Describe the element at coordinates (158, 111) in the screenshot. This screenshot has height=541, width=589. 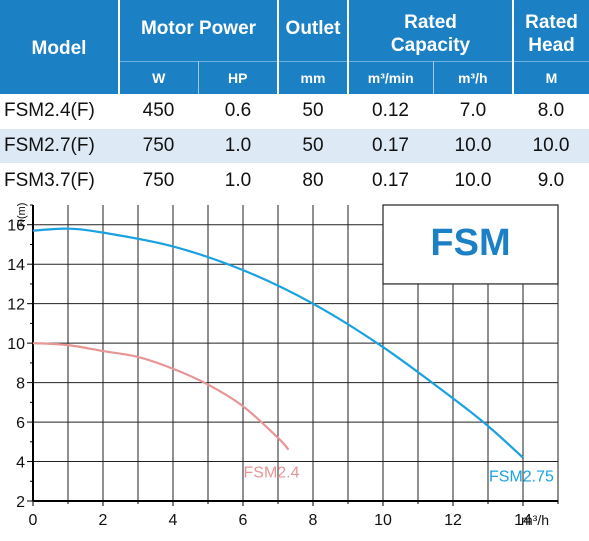
I see `cell-w: 450` at that location.